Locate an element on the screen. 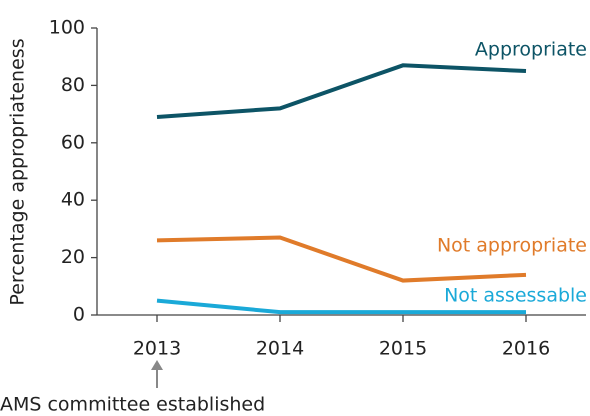  y-axis-label: Percentage appropriateness is located at coordinates (18, 171).